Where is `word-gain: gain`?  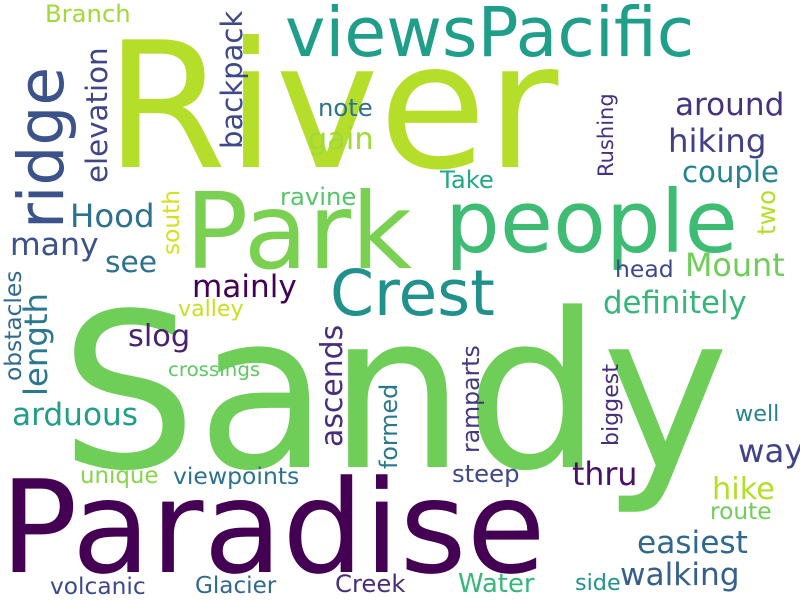
word-gain: gain is located at coordinates (341, 139).